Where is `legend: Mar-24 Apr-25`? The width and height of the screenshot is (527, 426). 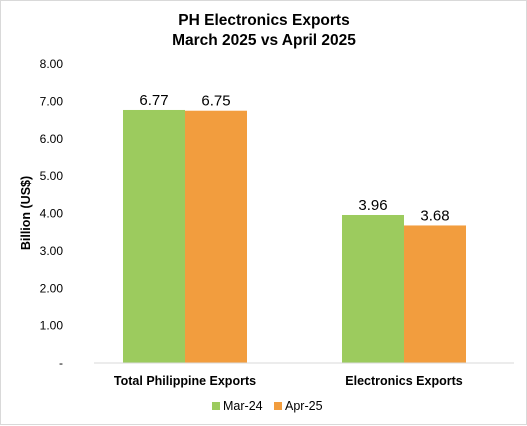 legend: Mar-24 Apr-25 is located at coordinates (267, 406).